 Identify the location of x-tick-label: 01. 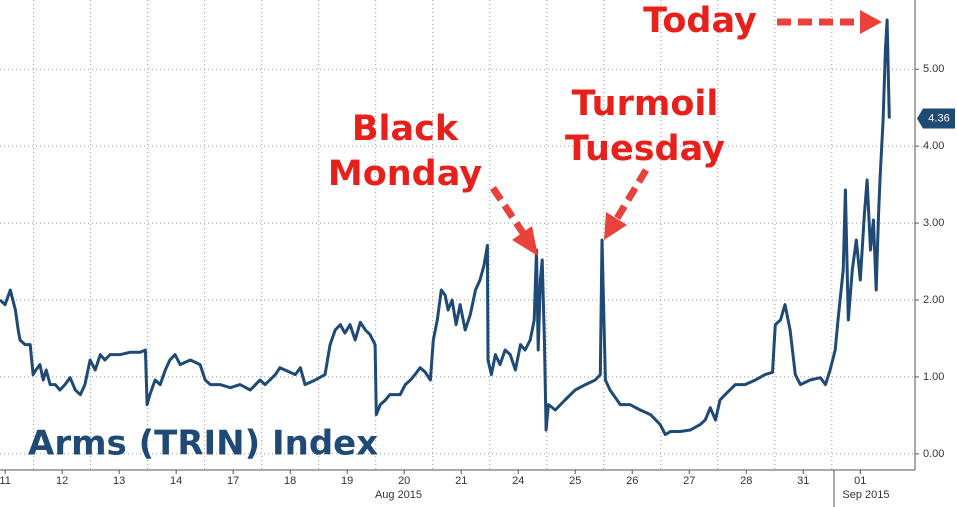
(860, 481).